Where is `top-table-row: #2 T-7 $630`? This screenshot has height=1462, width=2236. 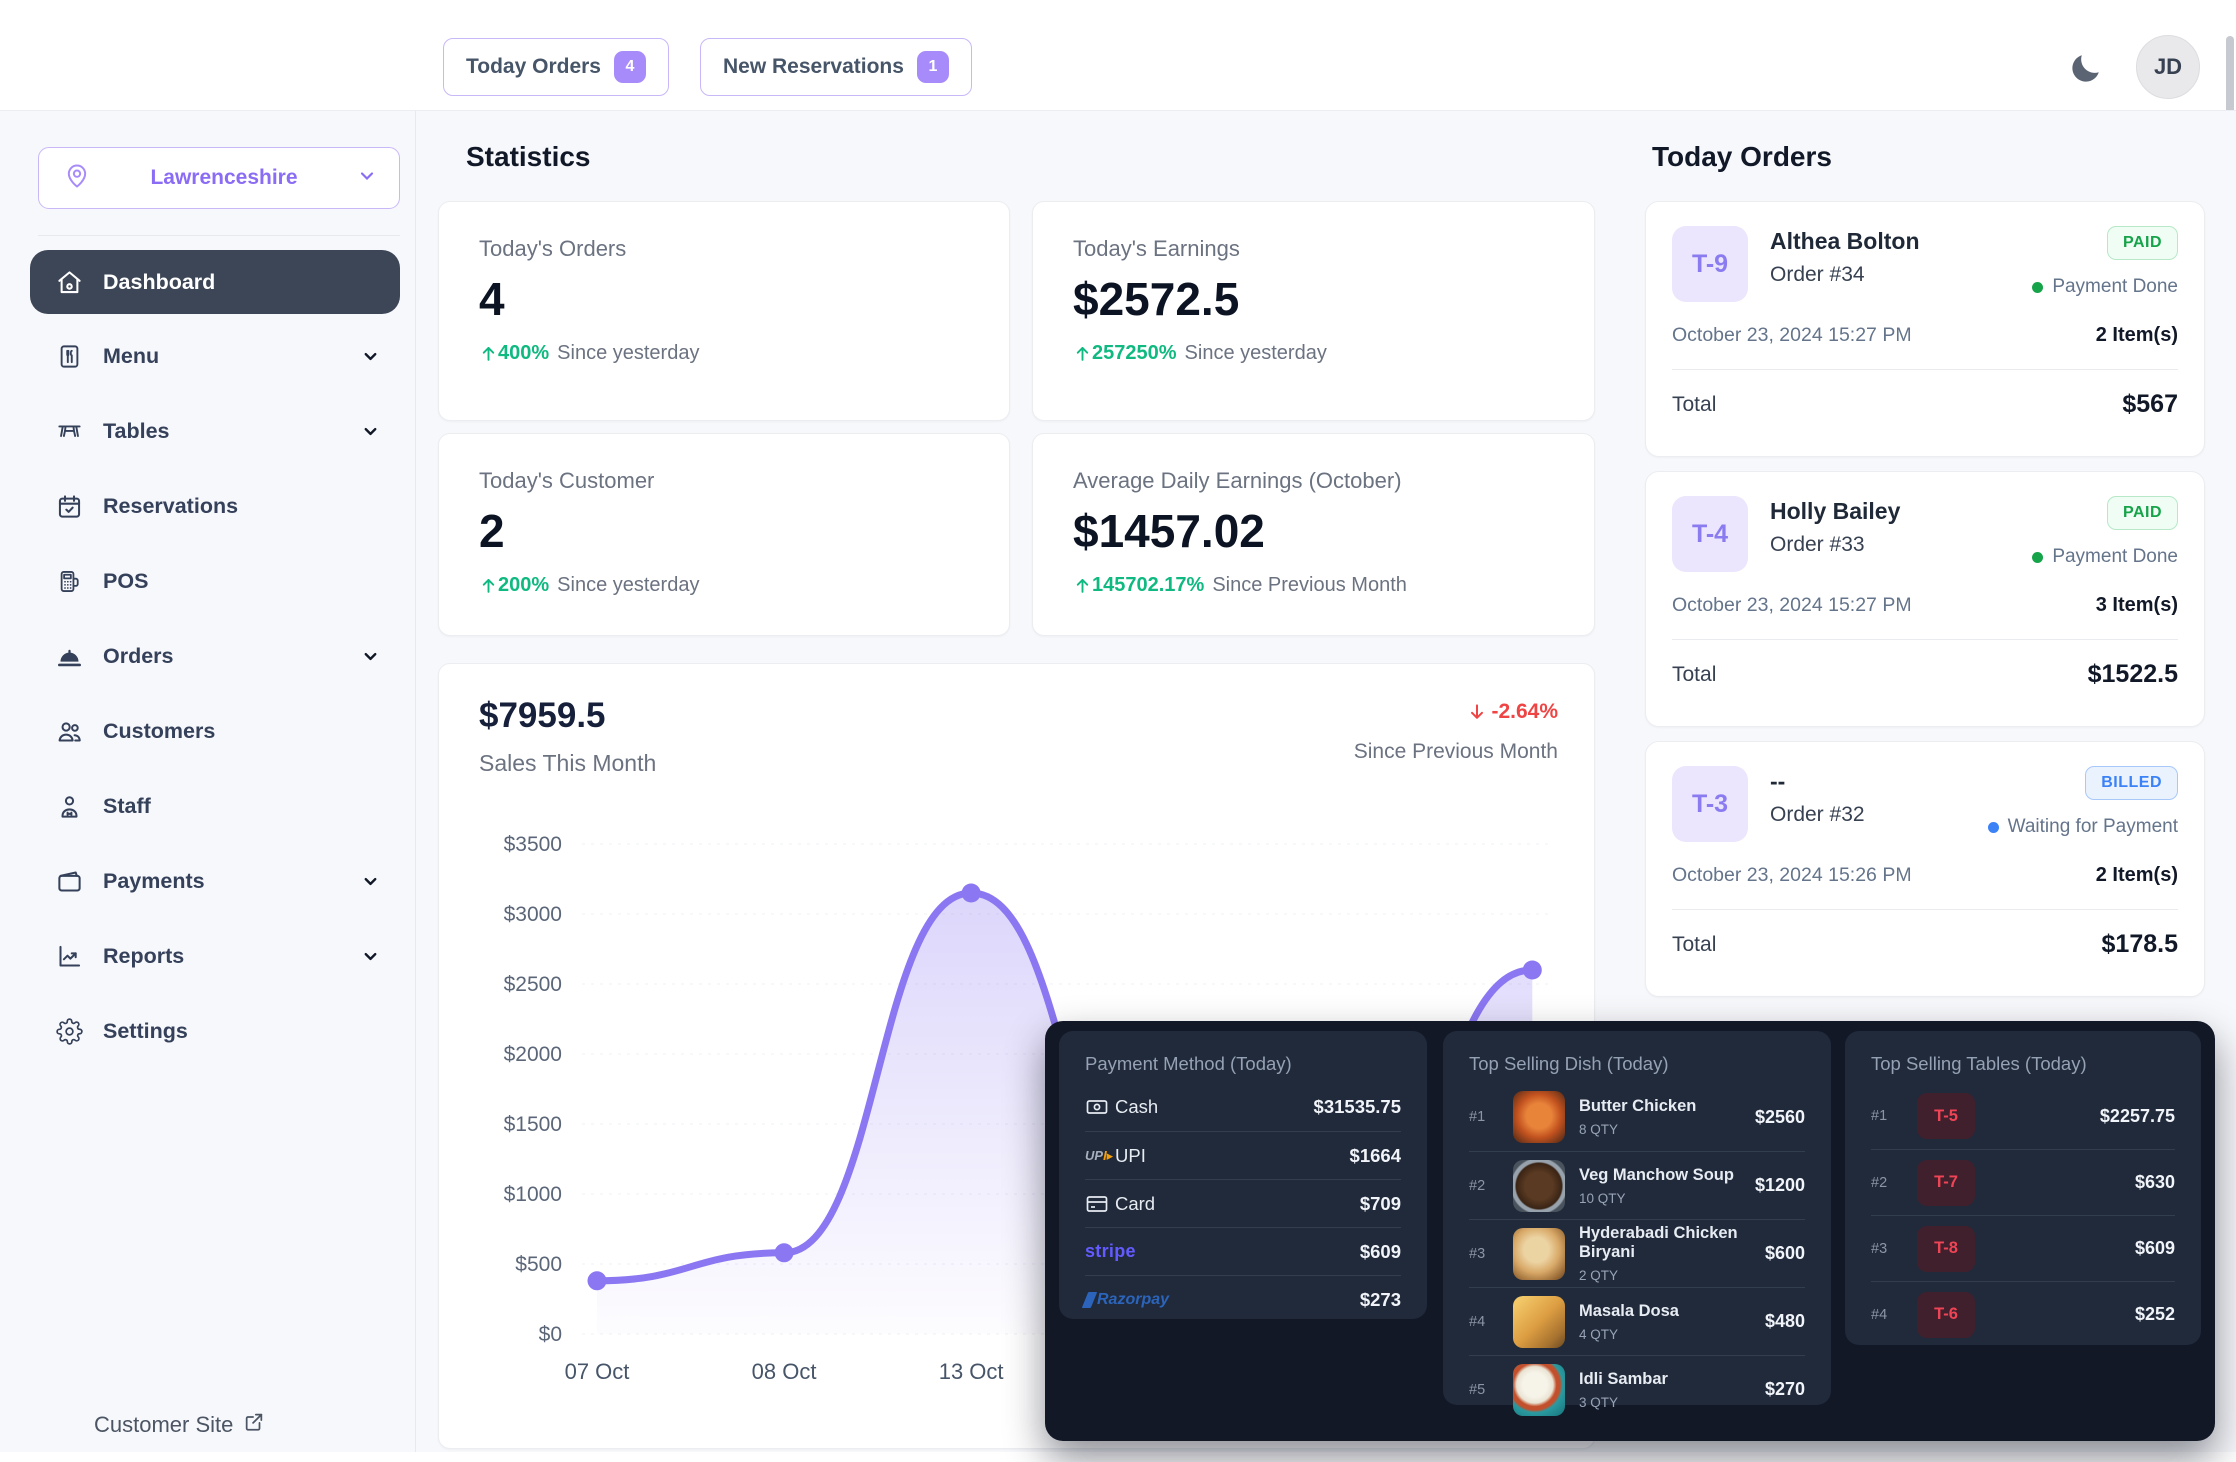
top-table-row: #2 T-7 $630 is located at coordinates (2023, 1182).